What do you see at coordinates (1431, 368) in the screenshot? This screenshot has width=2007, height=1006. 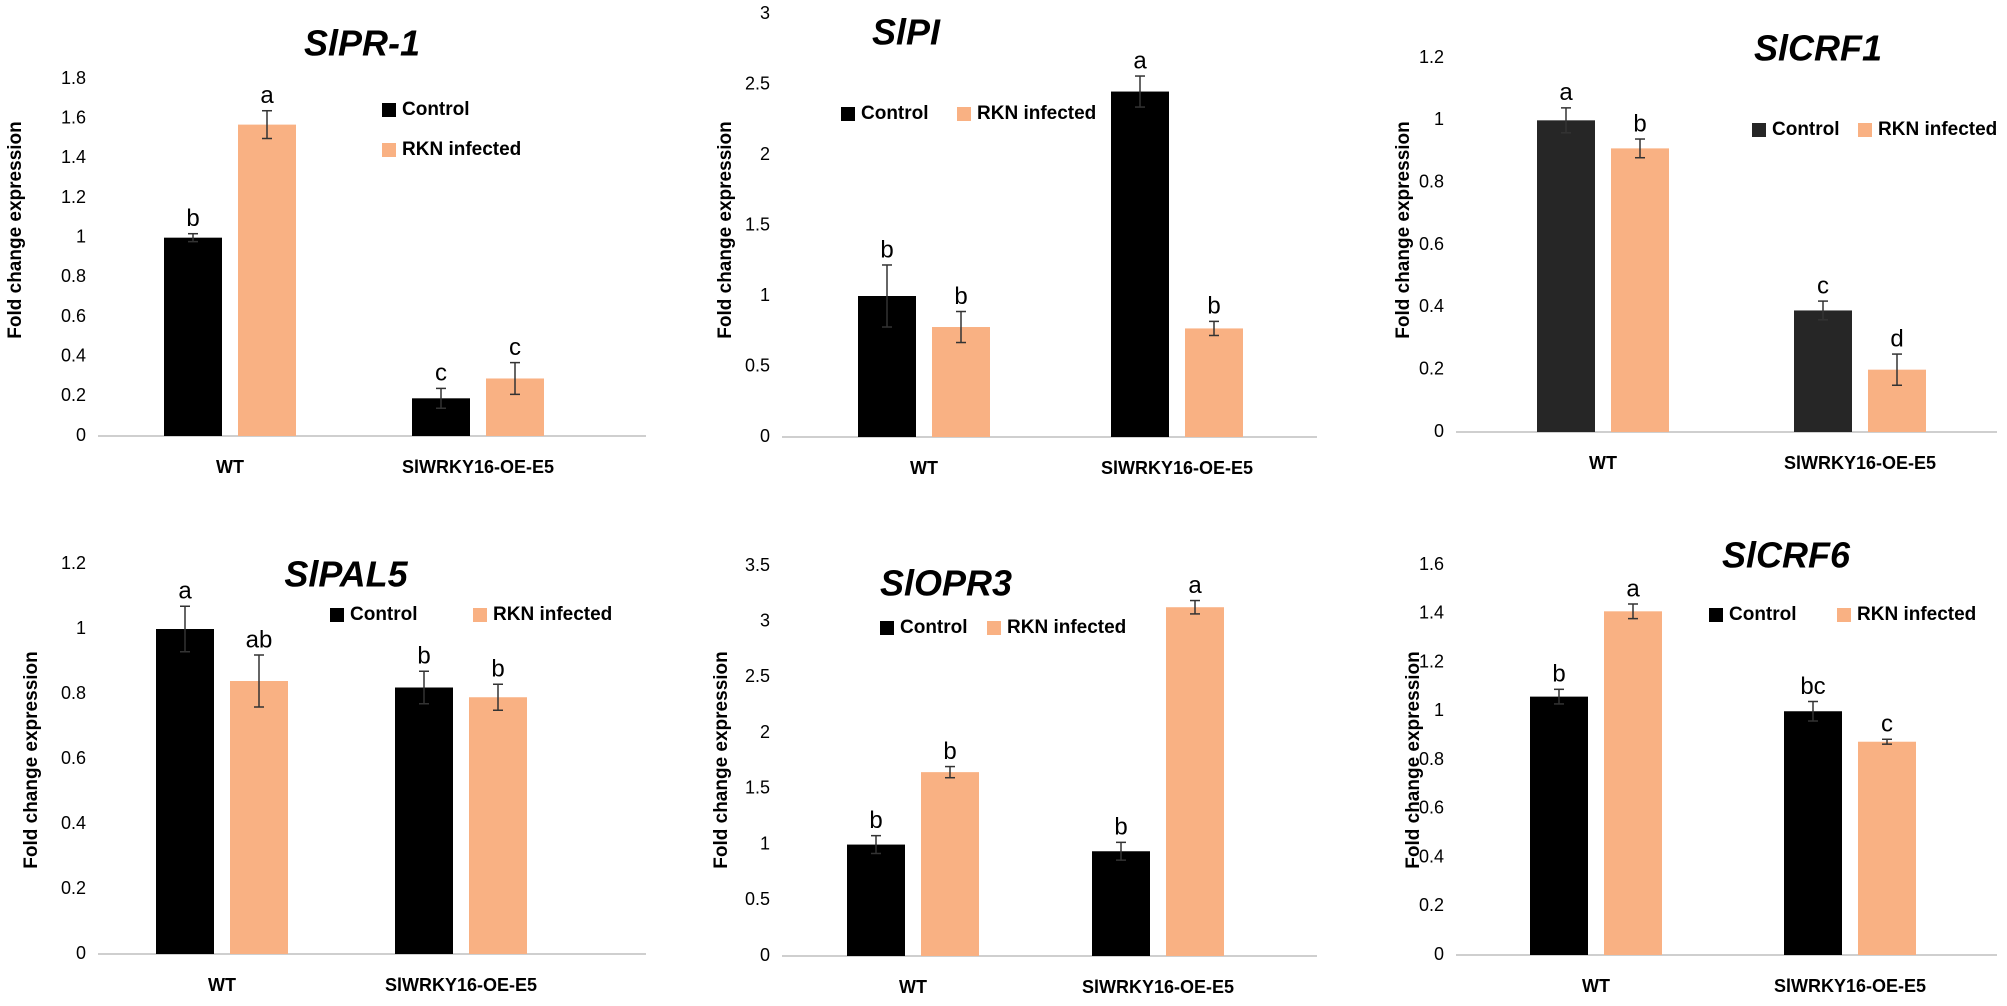 I see `y-tick-label: 0.2` at bounding box center [1431, 368].